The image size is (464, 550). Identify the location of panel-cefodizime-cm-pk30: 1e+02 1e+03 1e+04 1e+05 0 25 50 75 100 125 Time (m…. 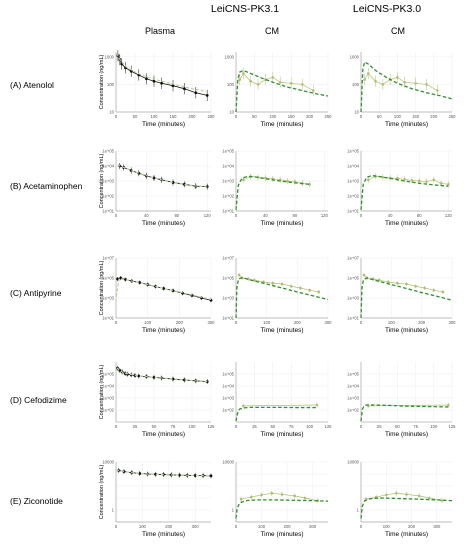
(401, 400).